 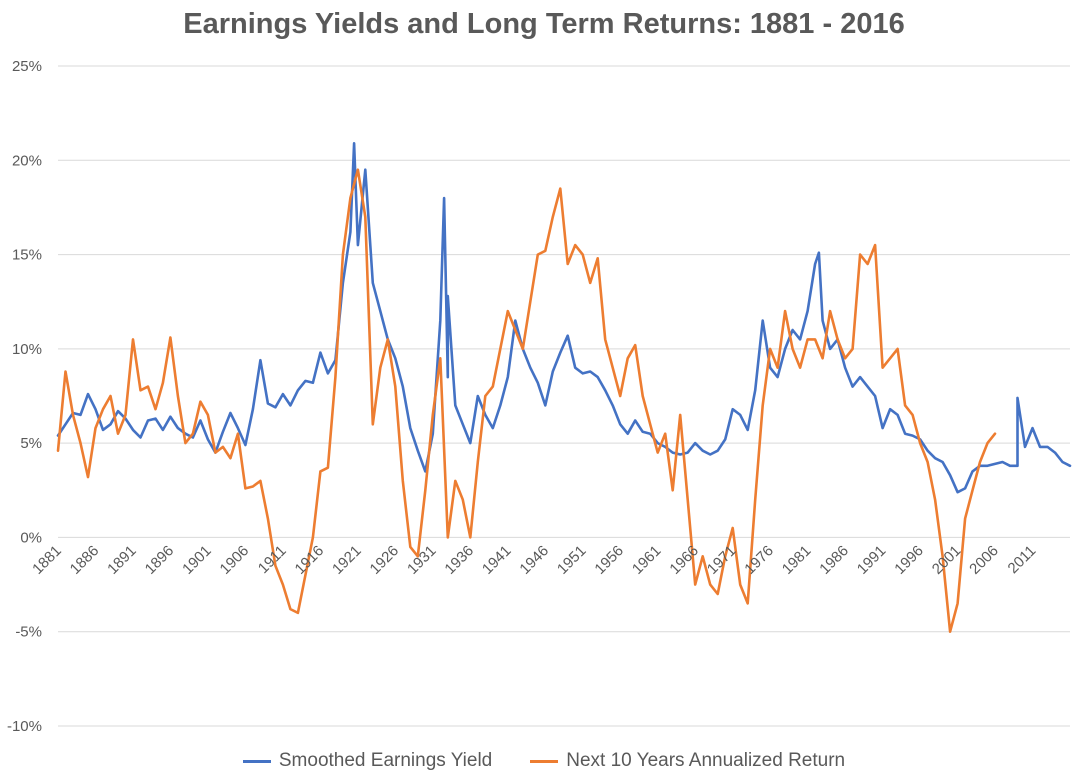 What do you see at coordinates (647, 560) in the screenshot?
I see `x-tick-label: 1961` at bounding box center [647, 560].